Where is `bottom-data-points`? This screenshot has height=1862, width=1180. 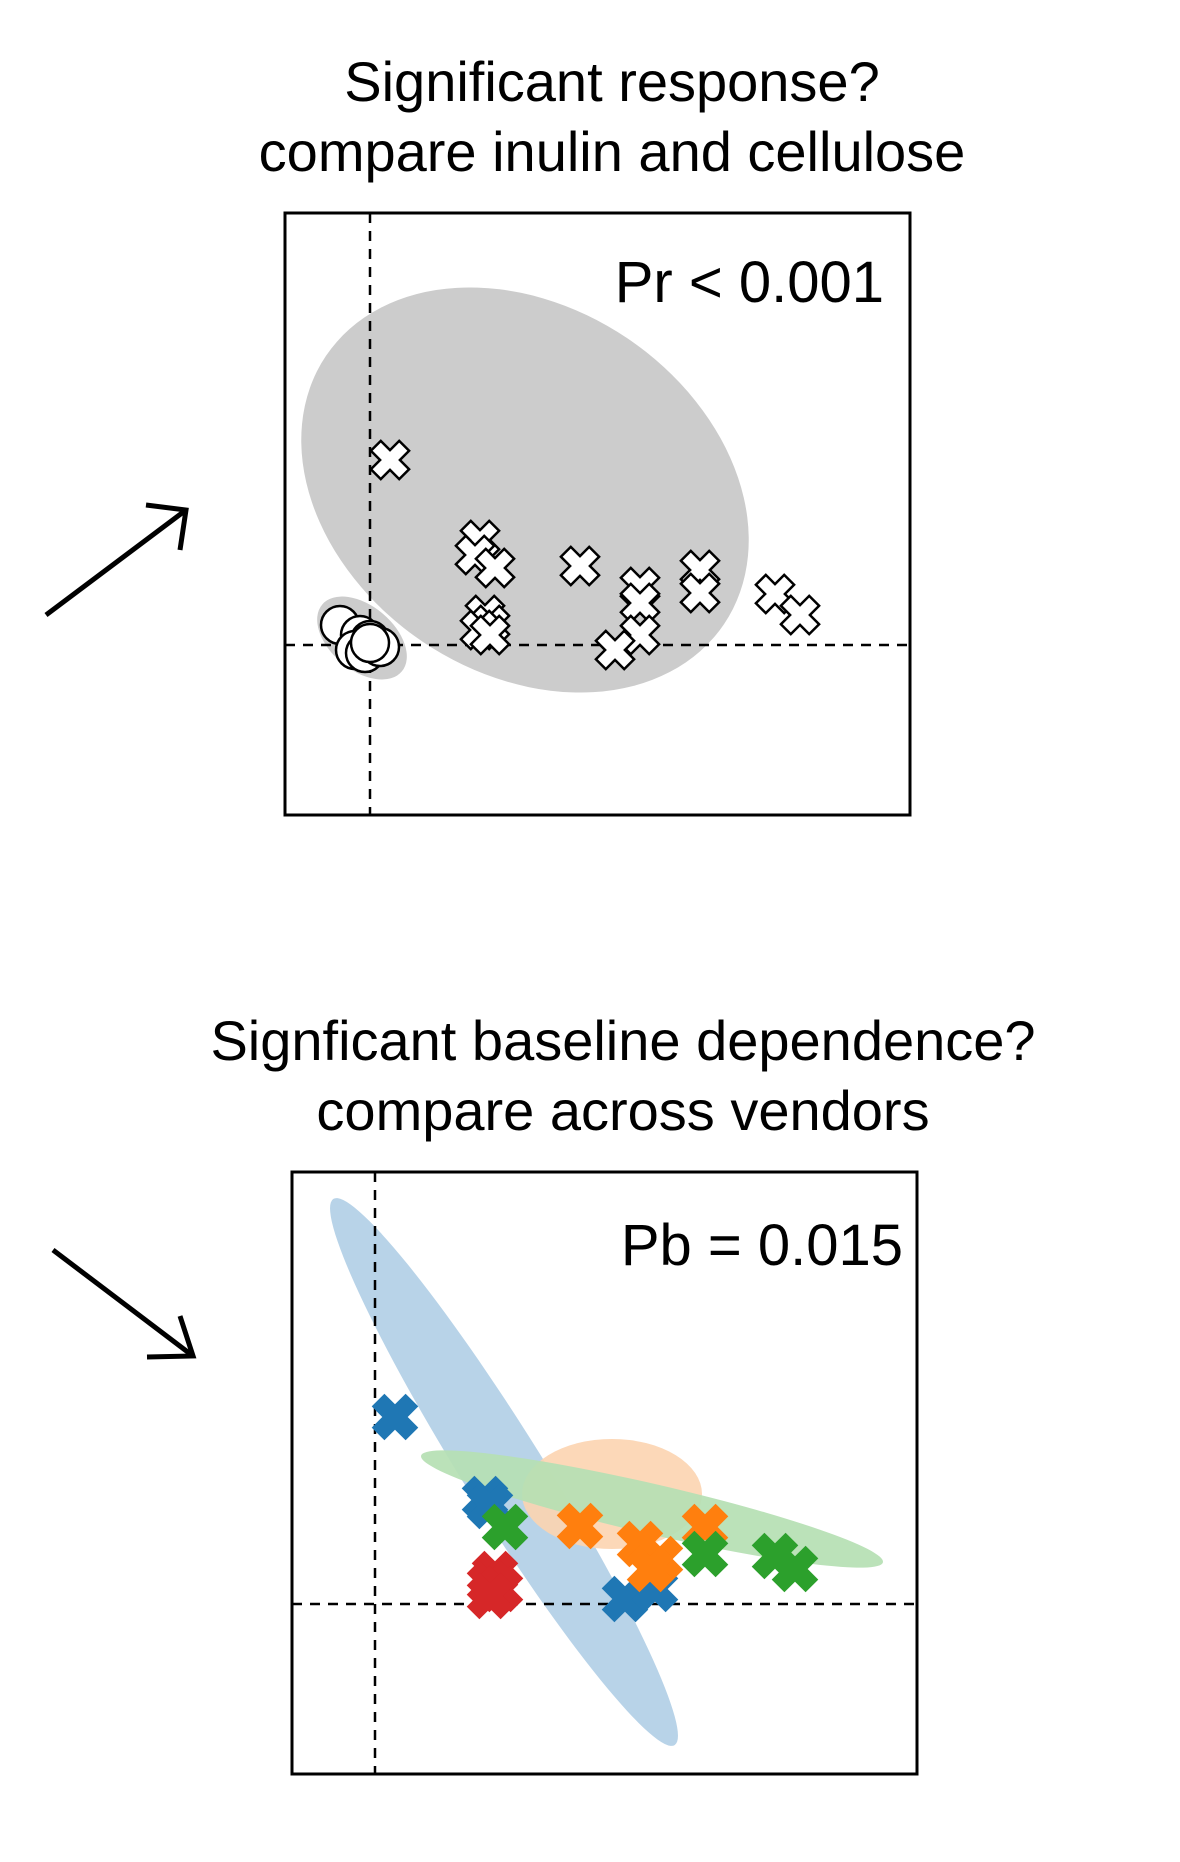 bottom-data-points is located at coordinates (595, 1508).